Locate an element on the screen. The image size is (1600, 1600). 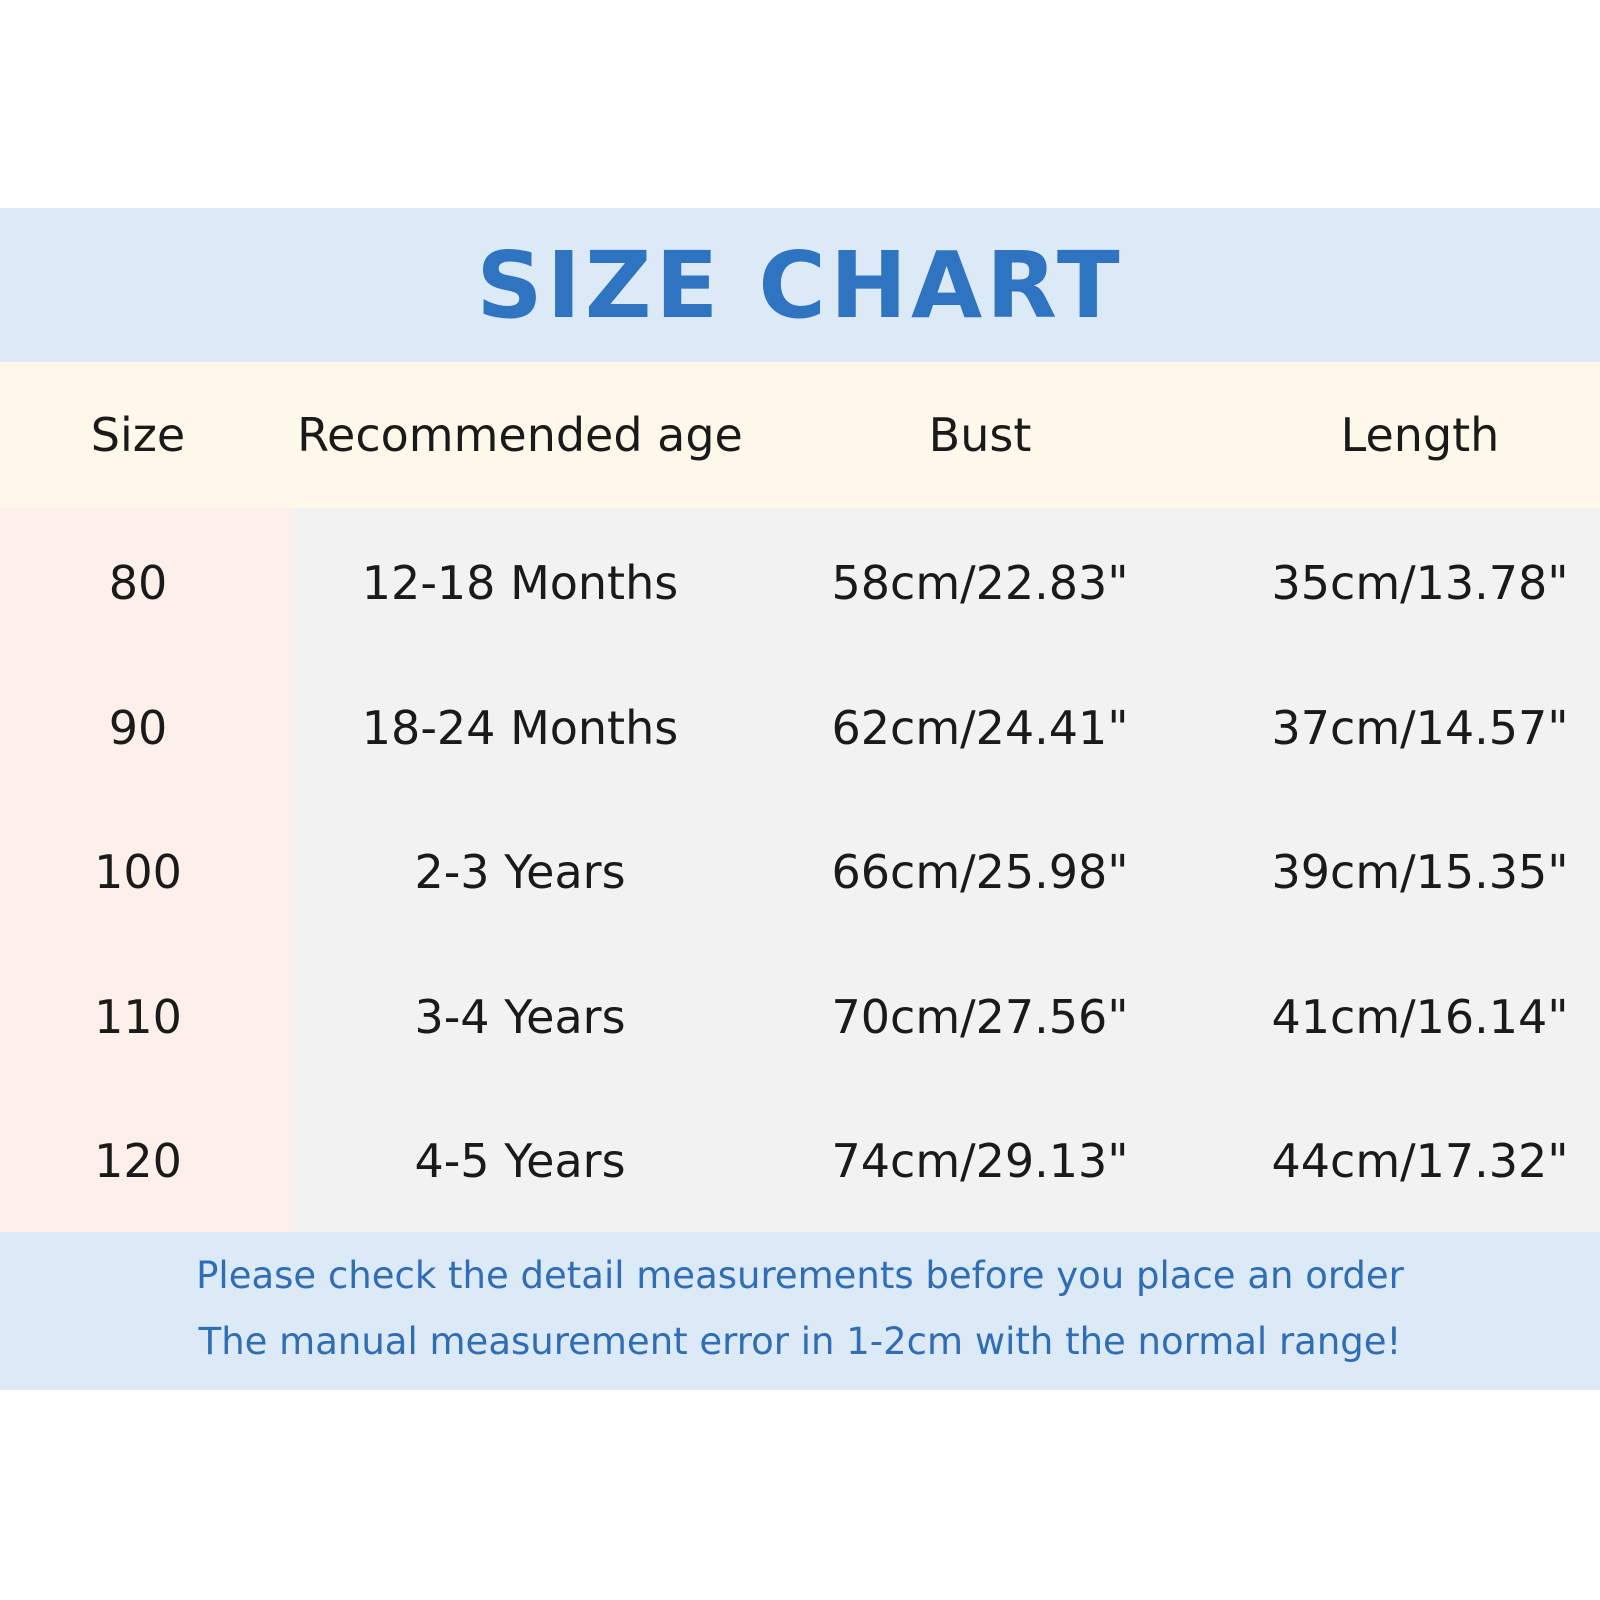
page-title: SIZE CHART is located at coordinates (800, 285).